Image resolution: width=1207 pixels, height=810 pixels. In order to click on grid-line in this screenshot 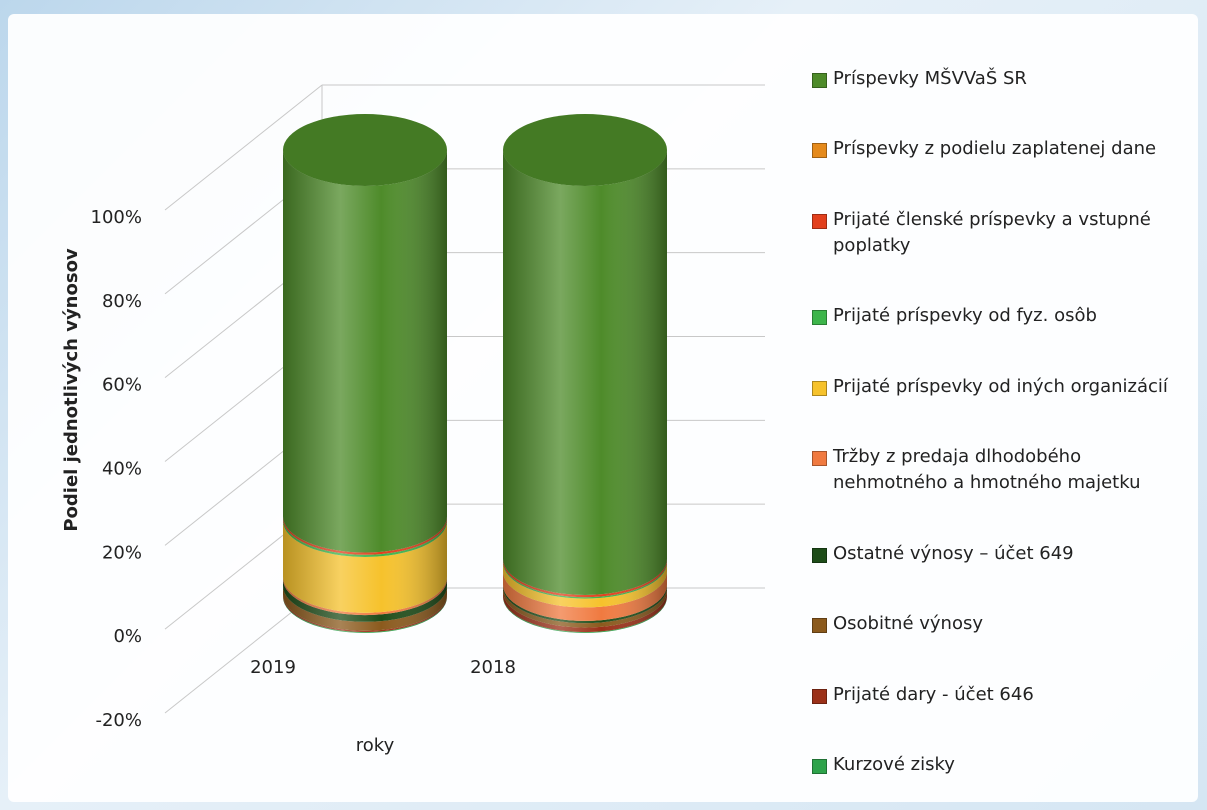, I will do `click(243, 147)`.